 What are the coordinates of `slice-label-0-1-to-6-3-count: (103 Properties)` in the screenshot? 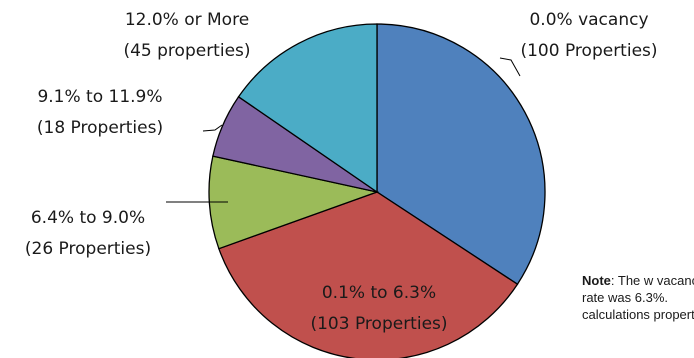 It's located at (378, 324).